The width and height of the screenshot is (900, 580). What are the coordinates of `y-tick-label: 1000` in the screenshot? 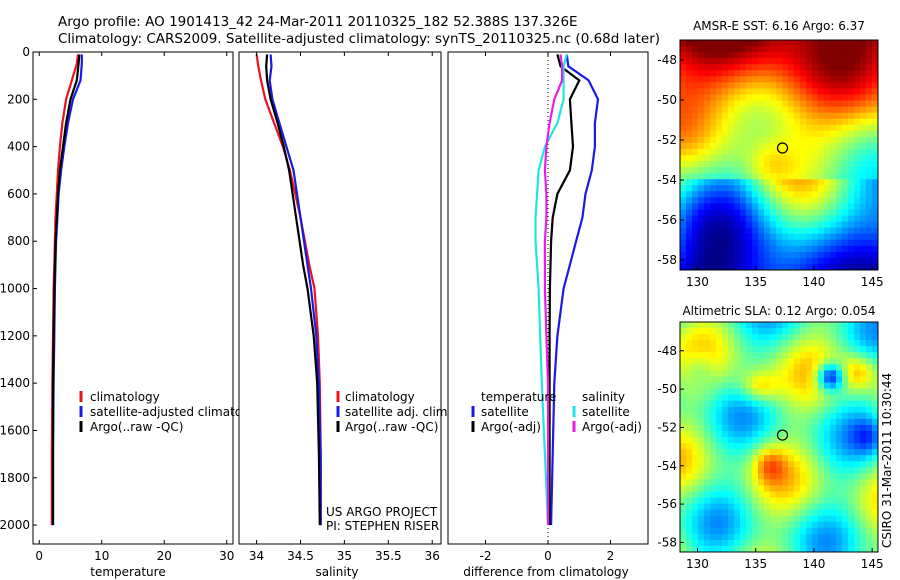 It's located at (15, 289).